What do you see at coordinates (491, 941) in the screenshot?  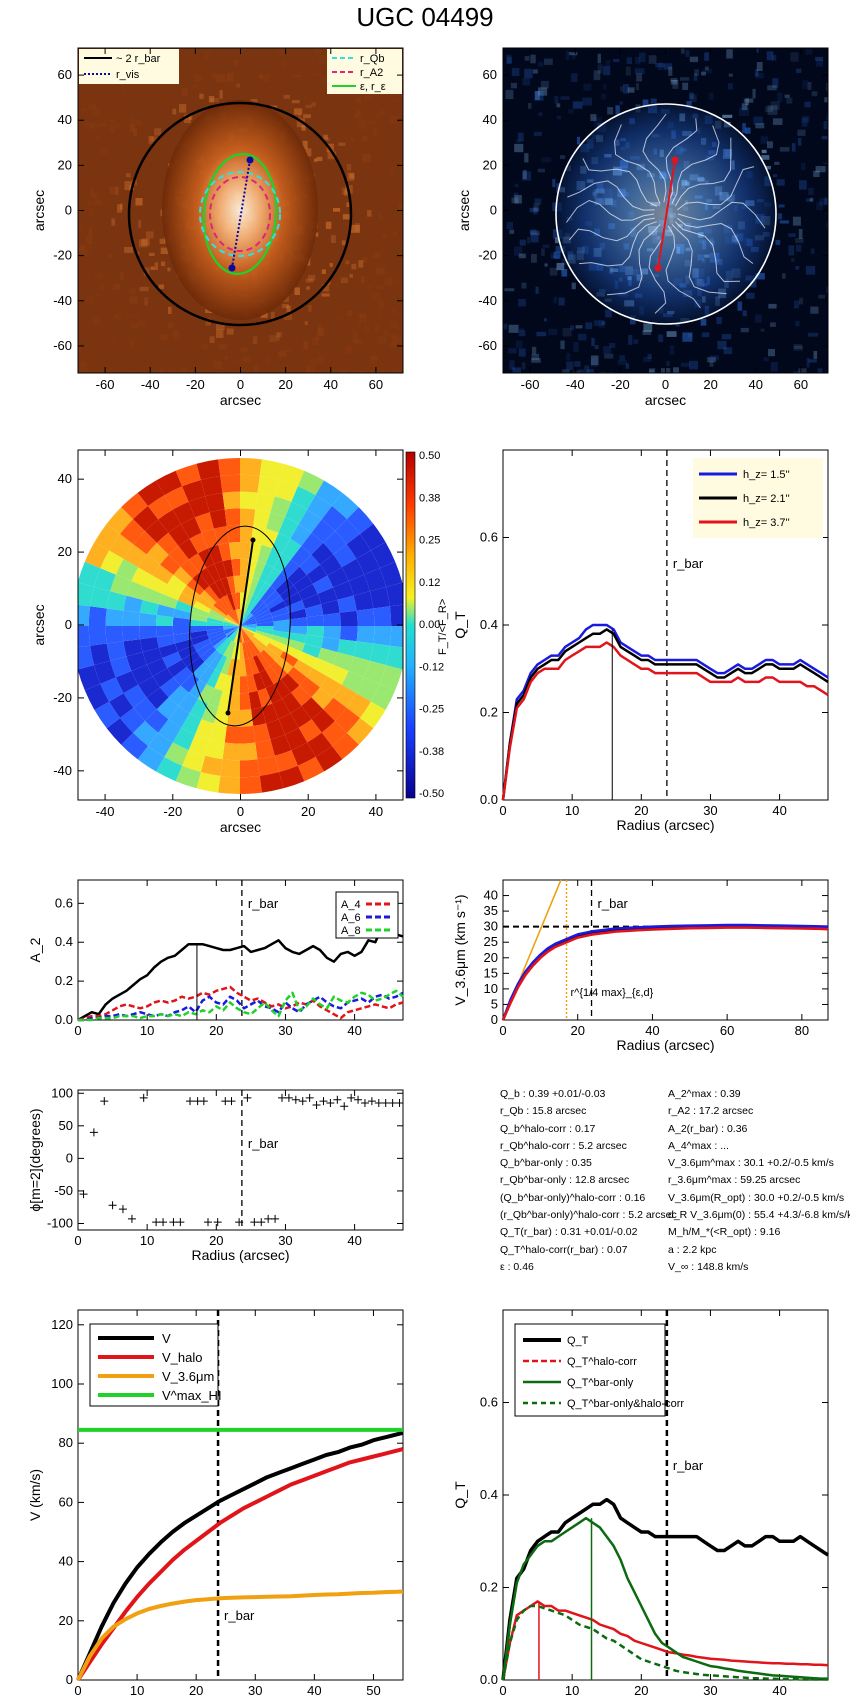 I see `y-tick-label: 25` at bounding box center [491, 941].